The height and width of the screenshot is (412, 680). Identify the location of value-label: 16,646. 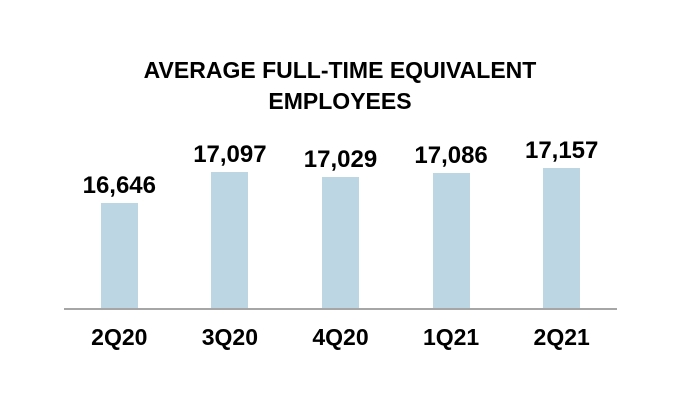
(119, 185).